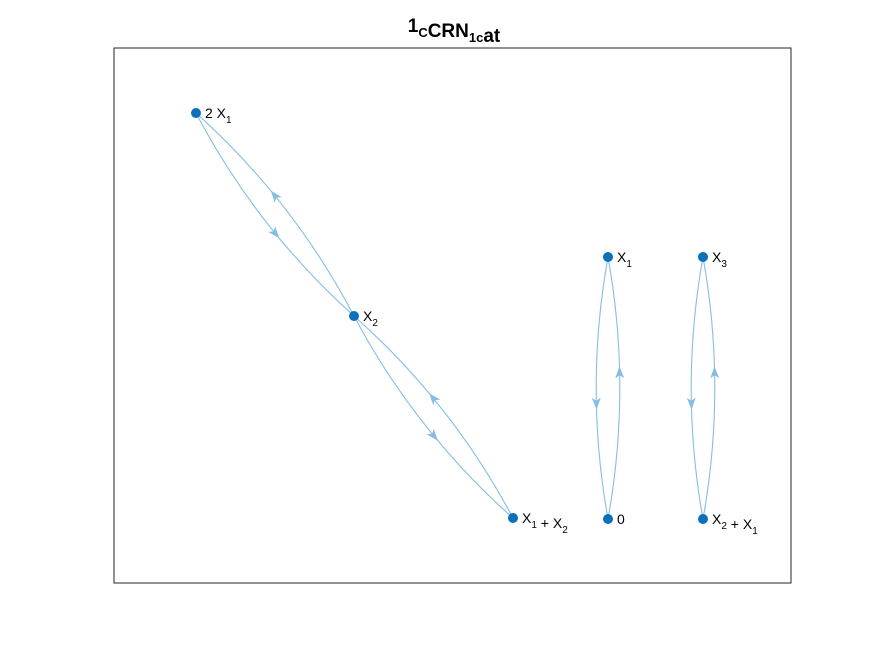 This screenshot has height=656, width=875. I want to click on node-label-X2X1: X2 + X1, so click(735, 524).